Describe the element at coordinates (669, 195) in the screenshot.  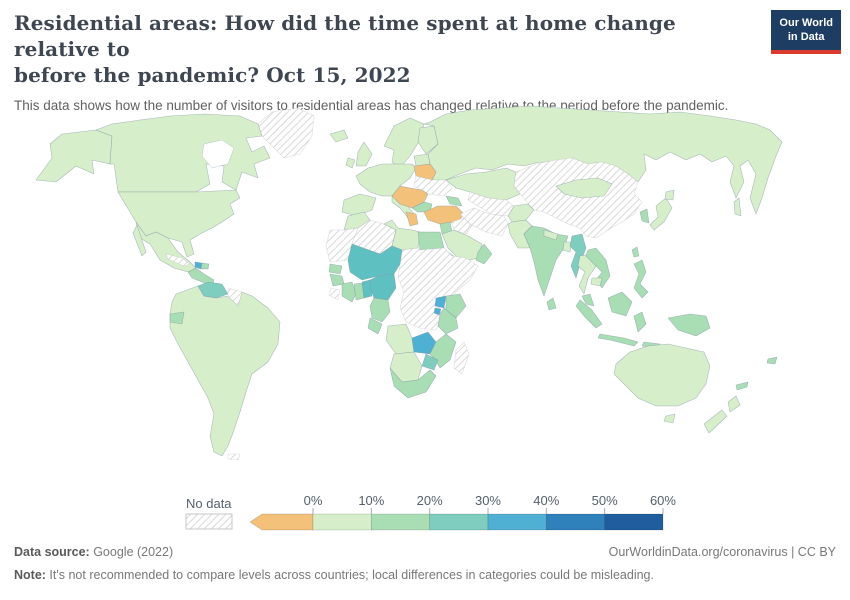
I see `country-japan-hokkaido` at that location.